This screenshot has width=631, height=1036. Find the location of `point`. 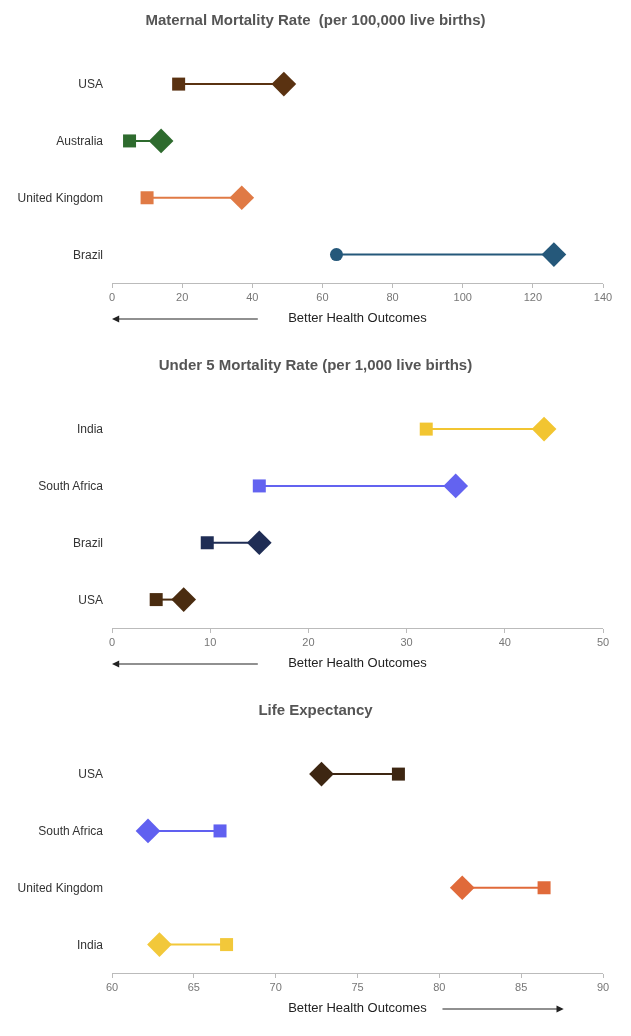

point is located at coordinates (336, 255).